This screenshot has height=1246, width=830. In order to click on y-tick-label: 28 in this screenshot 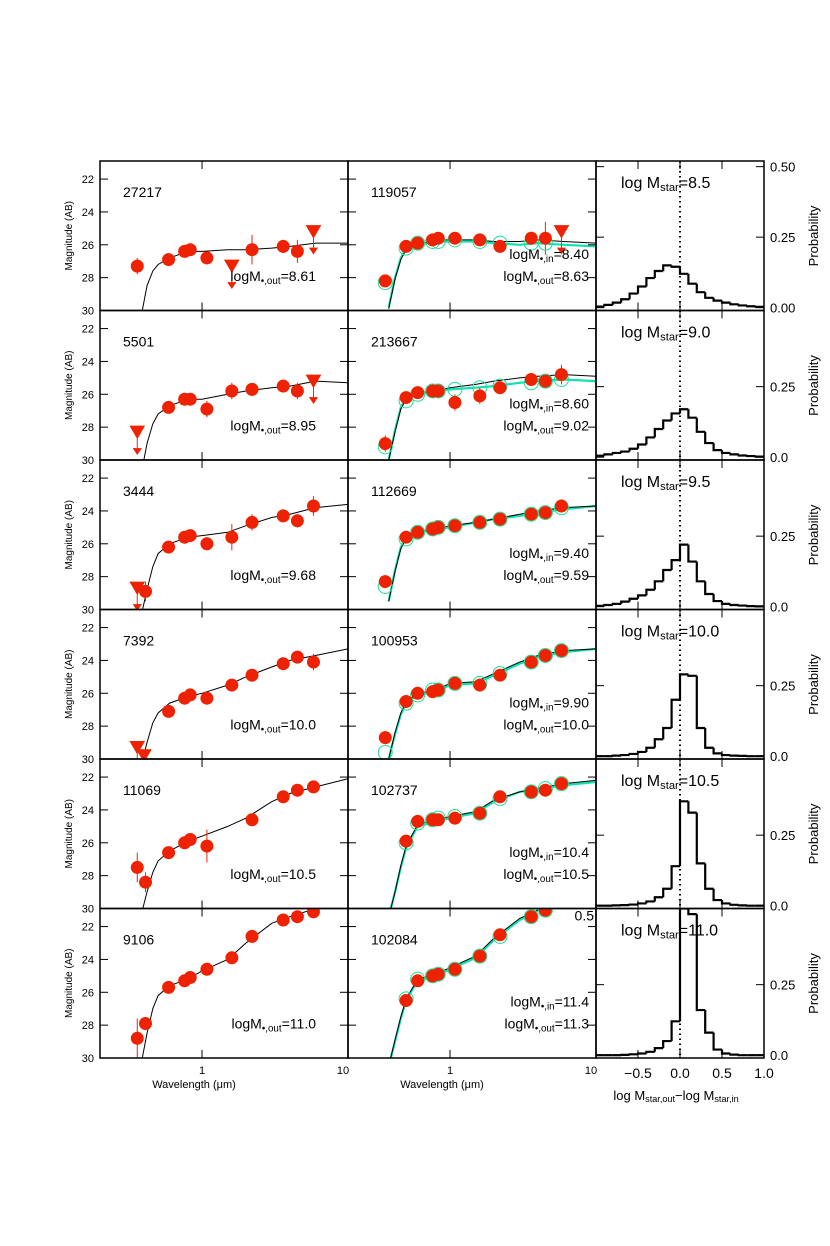, I will do `click(88, 1026)`.